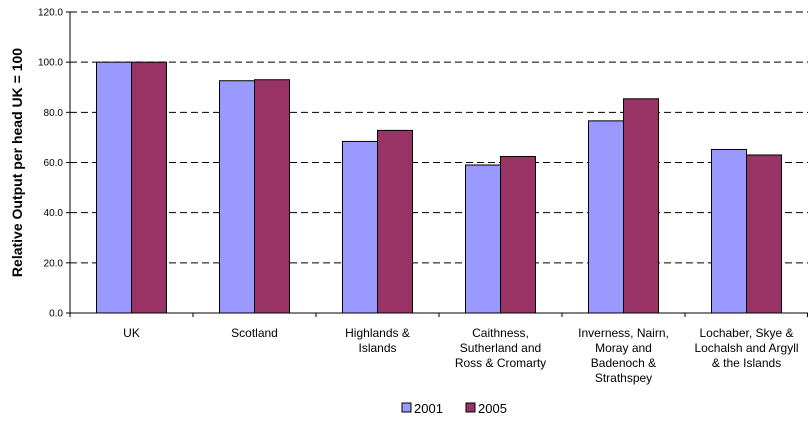 This screenshot has width=808, height=429. What do you see at coordinates (623, 363) in the screenshot?
I see `x-category-label-line: Badenoch &` at bounding box center [623, 363].